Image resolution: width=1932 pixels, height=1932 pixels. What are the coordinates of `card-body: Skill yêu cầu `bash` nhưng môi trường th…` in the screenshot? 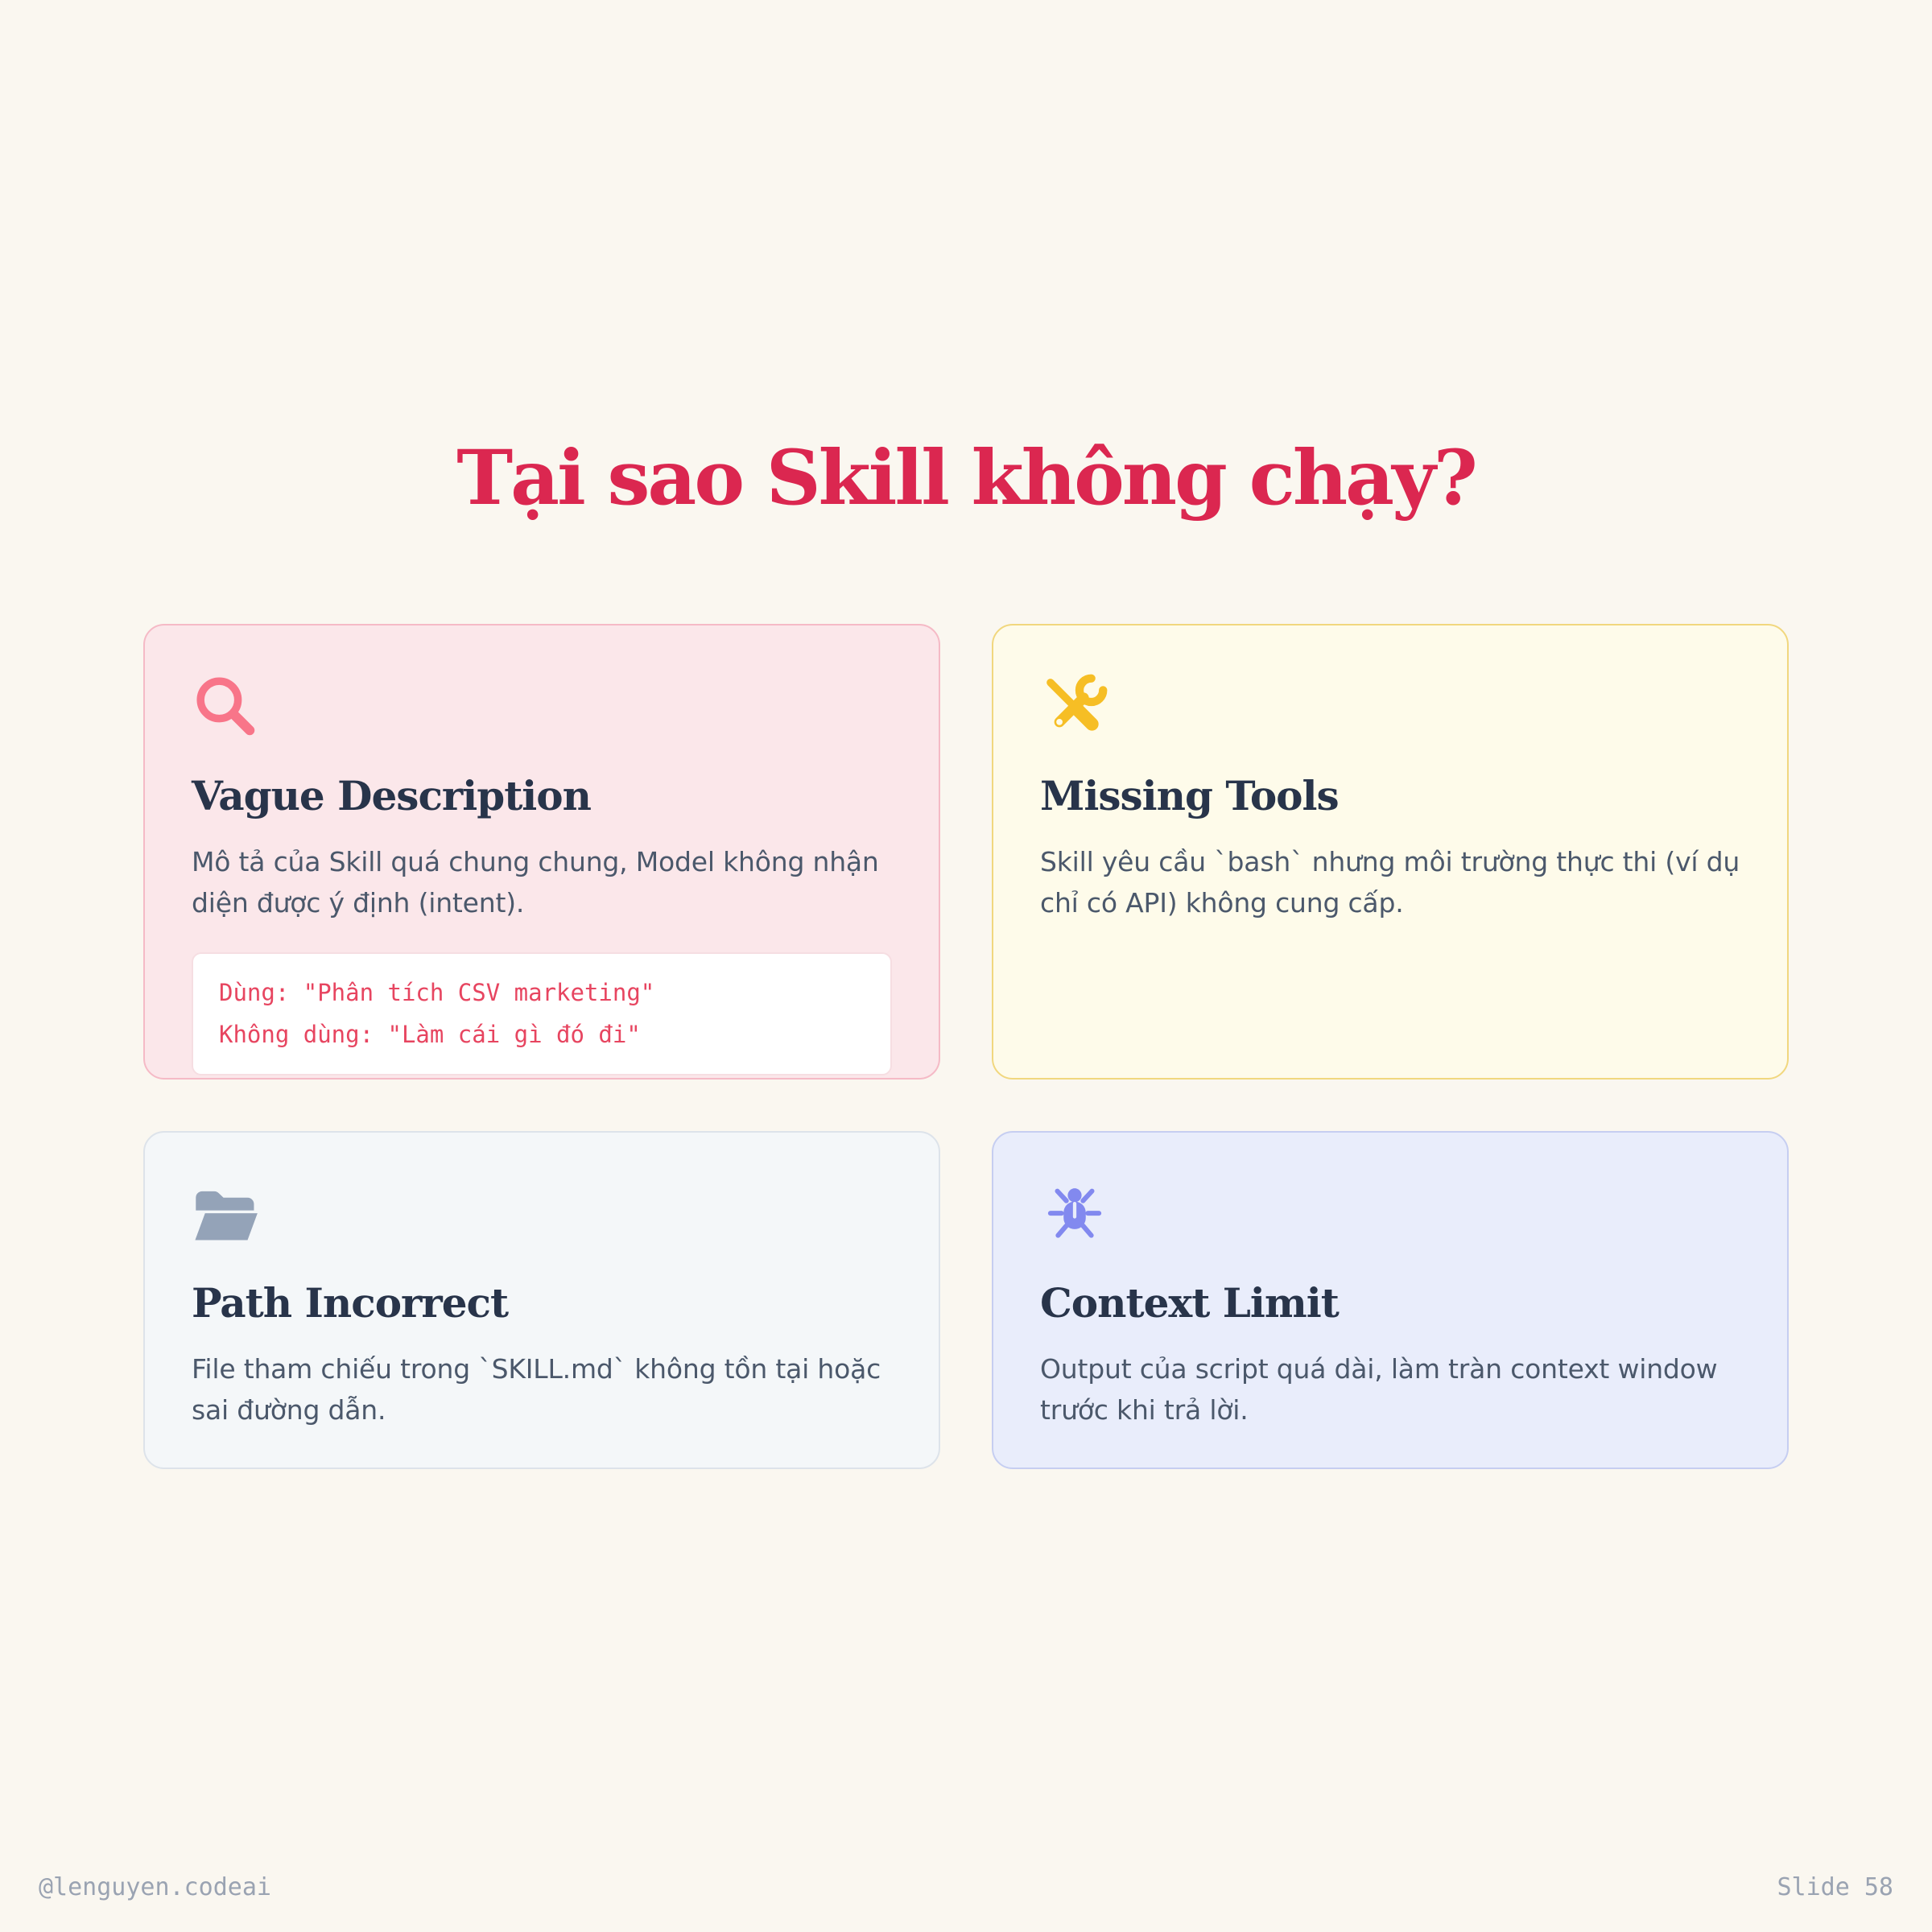 It's located at (1390, 883).